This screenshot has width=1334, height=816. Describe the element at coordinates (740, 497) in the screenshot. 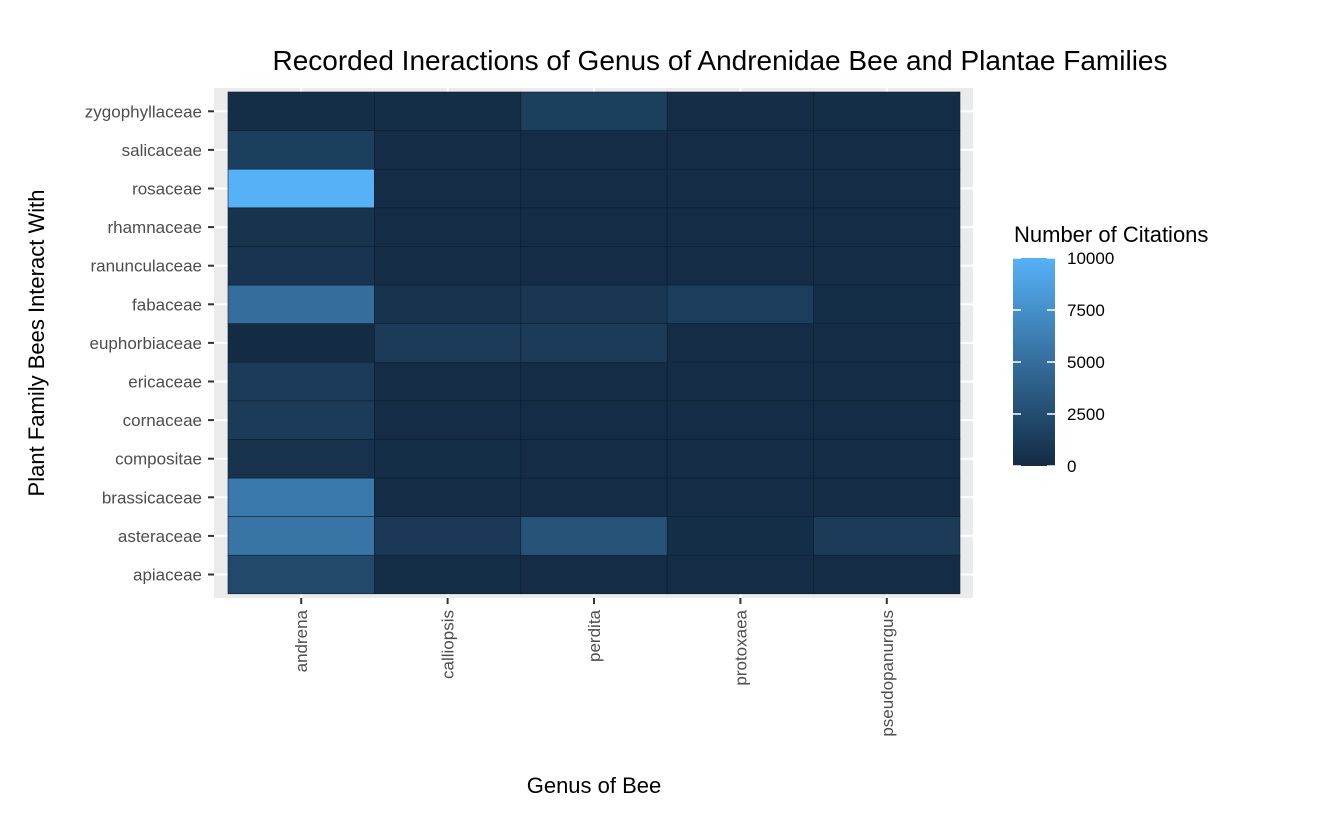

I see `heatmap-tile-brassicaceae-protoxaea` at that location.